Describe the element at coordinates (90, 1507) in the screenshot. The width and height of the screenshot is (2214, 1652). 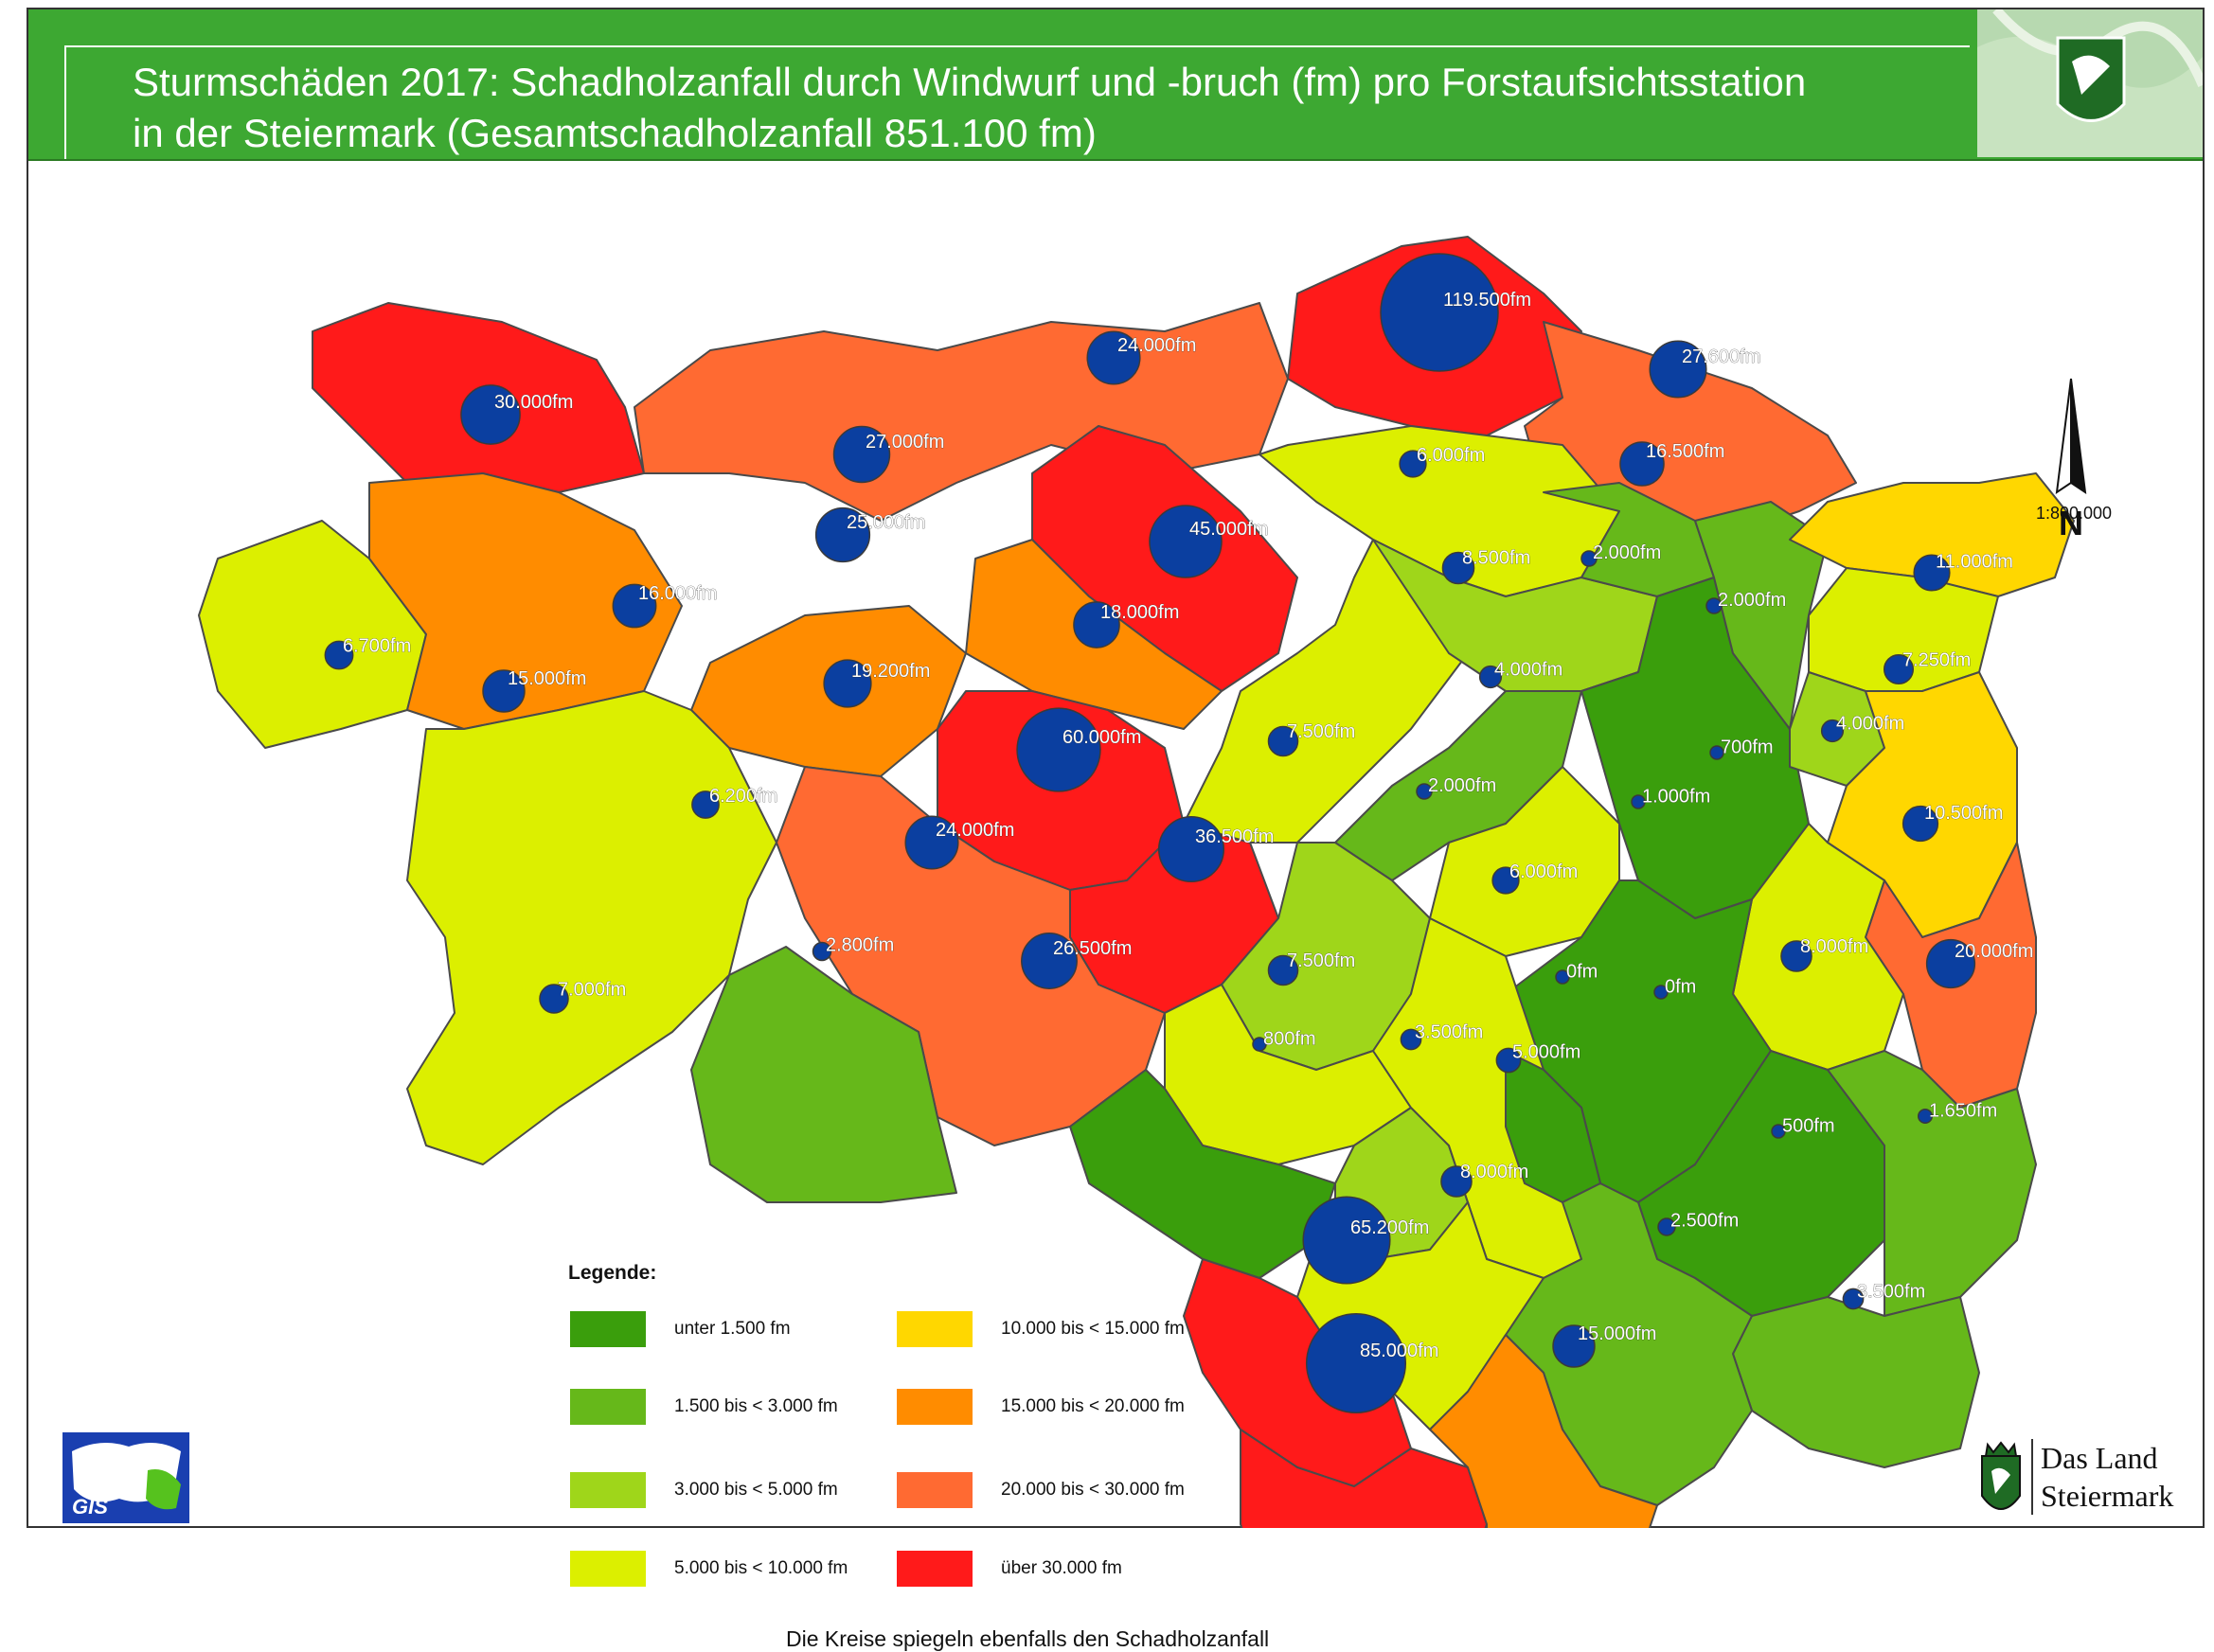
I see `gis-logo-text: GIS` at that location.